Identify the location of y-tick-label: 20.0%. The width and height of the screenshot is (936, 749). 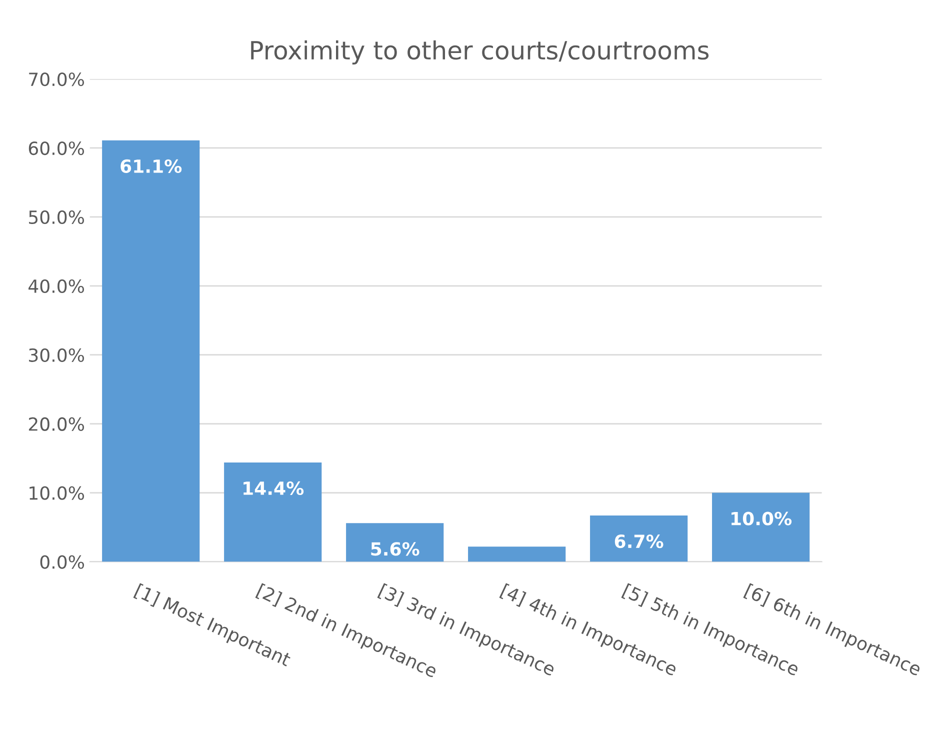
(56, 424).